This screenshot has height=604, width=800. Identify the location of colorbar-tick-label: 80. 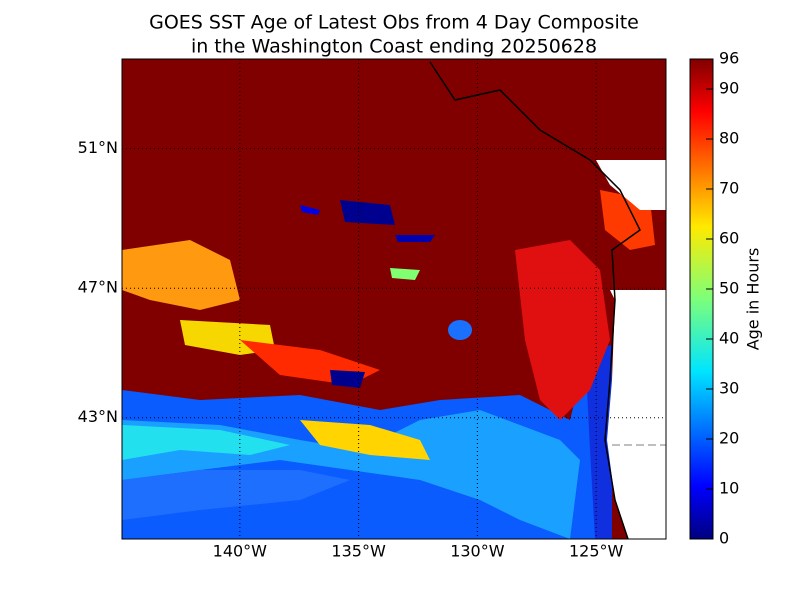
(729, 138).